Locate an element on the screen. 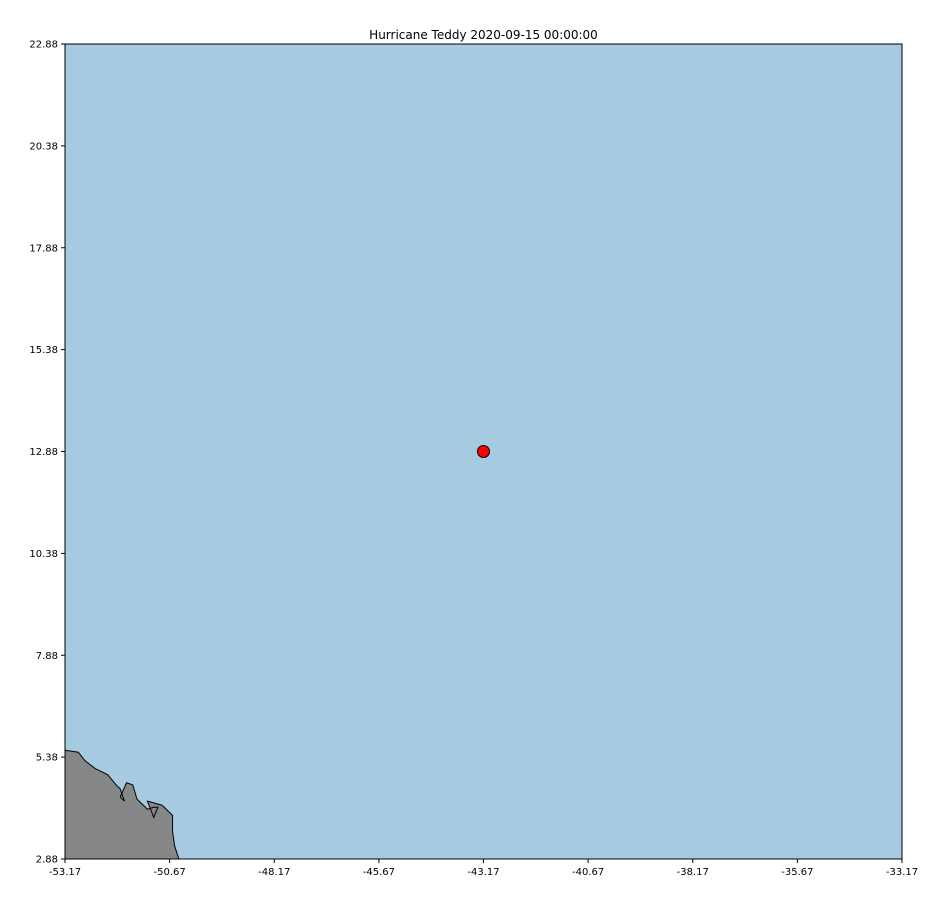 The height and width of the screenshot is (905, 946). x-tick-label: -38.17 is located at coordinates (693, 872).